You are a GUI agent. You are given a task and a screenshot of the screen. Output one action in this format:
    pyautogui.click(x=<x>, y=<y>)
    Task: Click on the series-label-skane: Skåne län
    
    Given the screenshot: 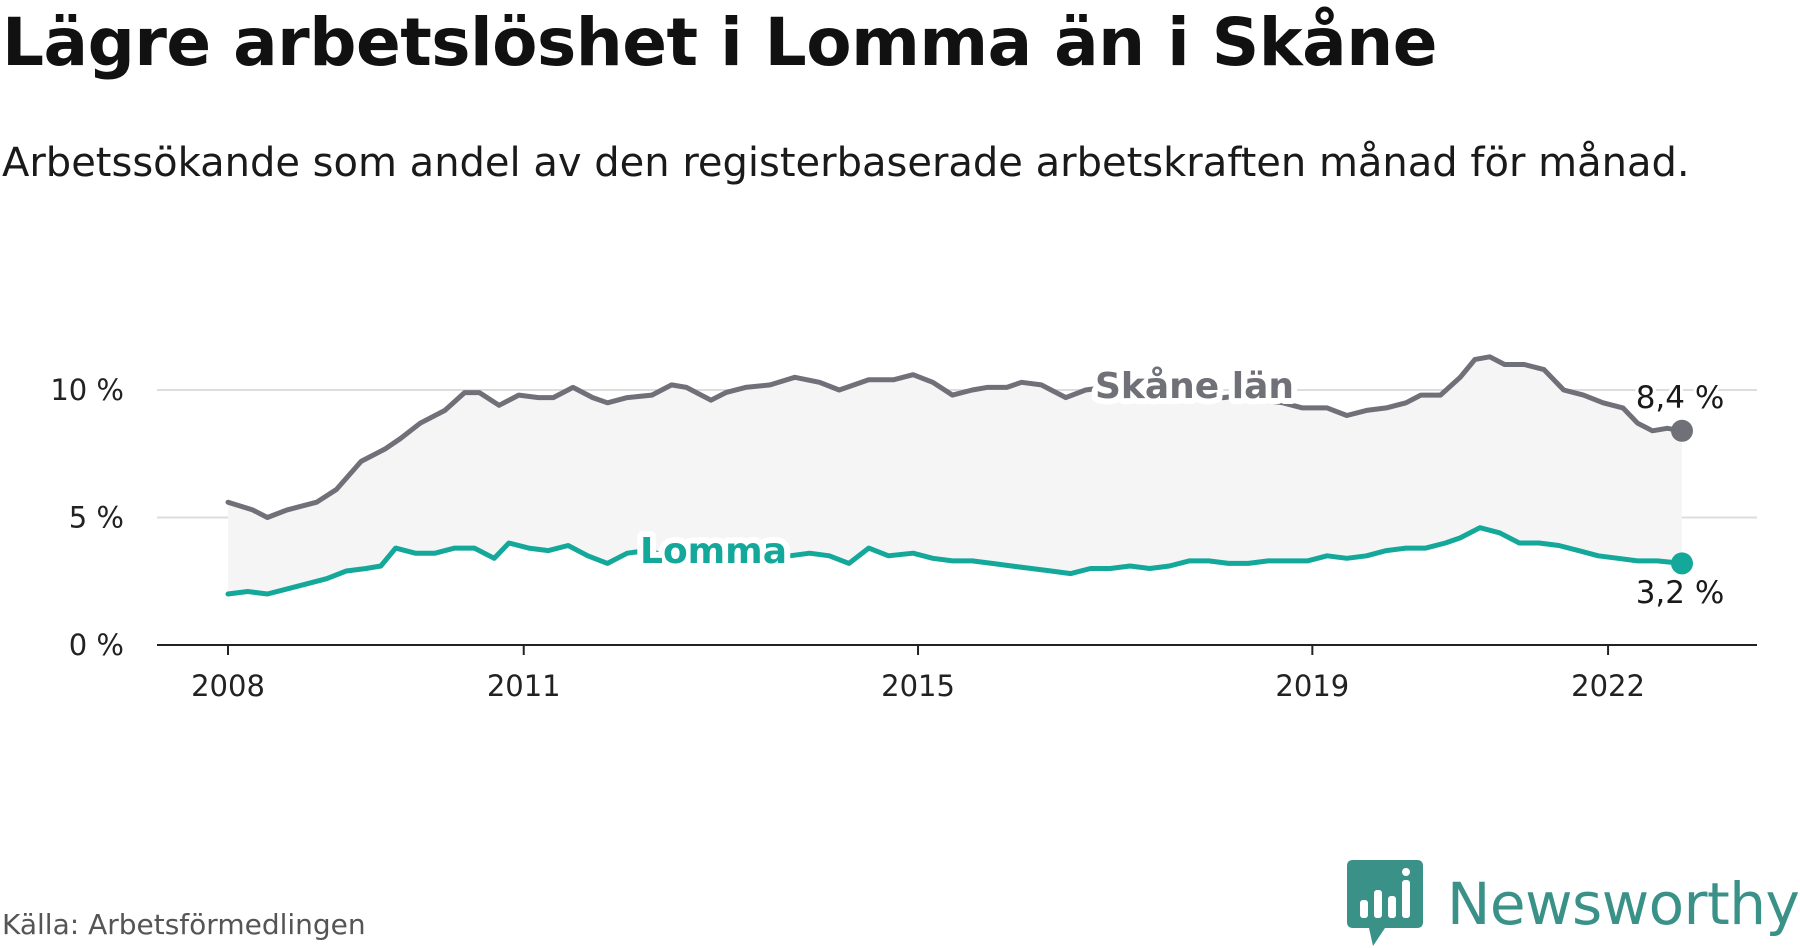 What is the action you would take?
    pyautogui.click(x=1194, y=386)
    